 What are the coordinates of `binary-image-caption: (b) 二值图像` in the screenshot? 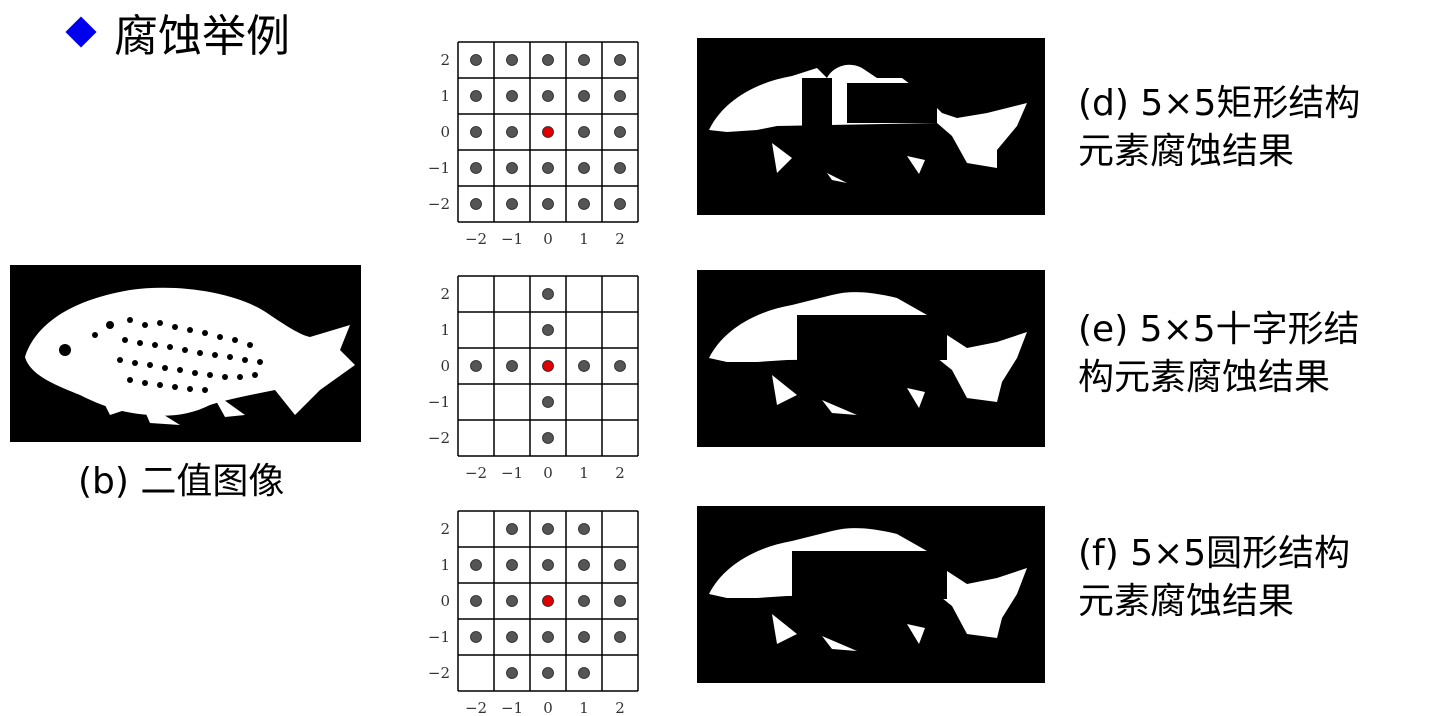 It's located at (181, 481).